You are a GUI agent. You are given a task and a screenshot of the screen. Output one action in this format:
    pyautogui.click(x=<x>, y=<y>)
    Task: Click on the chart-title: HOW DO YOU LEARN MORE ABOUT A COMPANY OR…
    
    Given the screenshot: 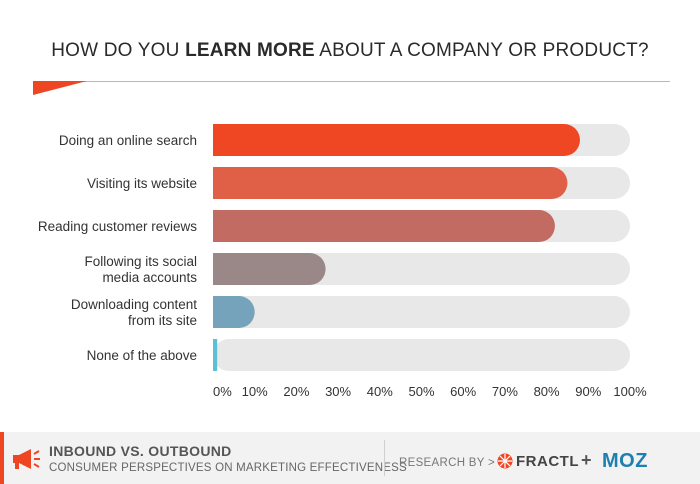 What is the action you would take?
    pyautogui.click(x=350, y=50)
    